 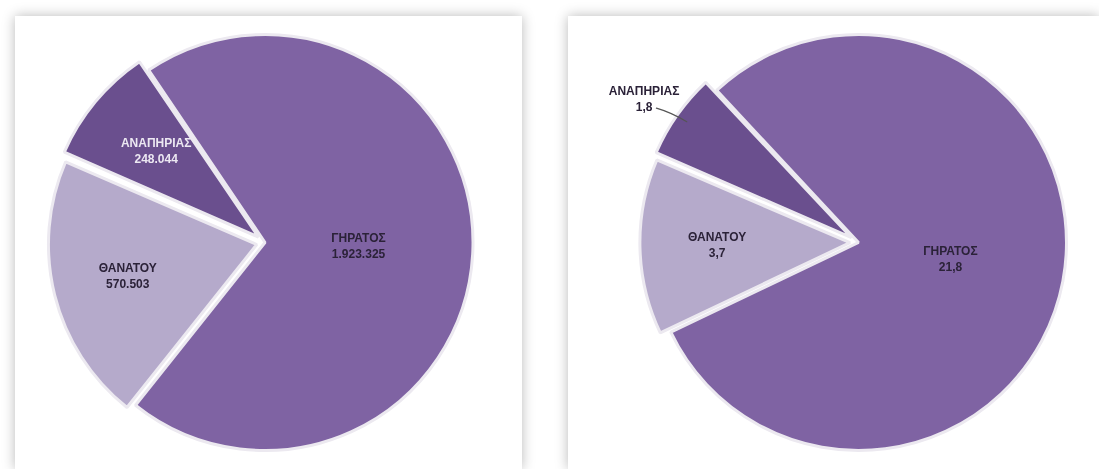 I want to click on data-label: 3,7, so click(x=717, y=252).